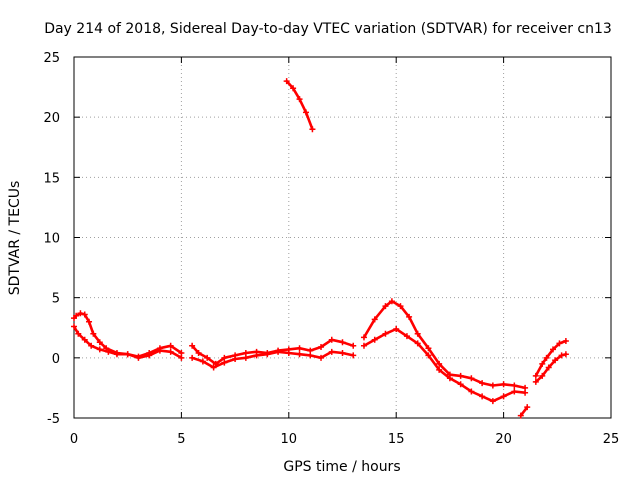 This screenshot has height=480, width=640. What do you see at coordinates (51, 239) in the screenshot?
I see `y-tick-label: 10` at bounding box center [51, 239].